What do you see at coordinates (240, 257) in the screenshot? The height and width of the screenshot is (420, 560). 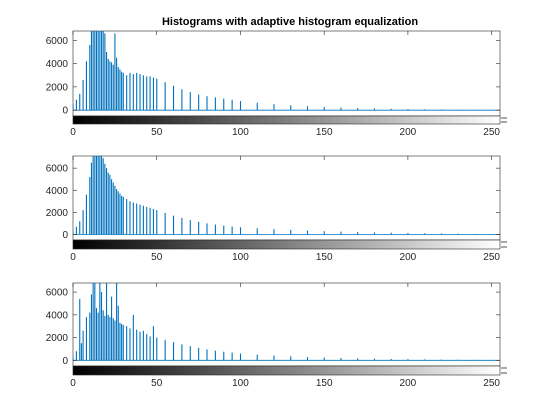 I see `x-tick-label: 100` at bounding box center [240, 257].